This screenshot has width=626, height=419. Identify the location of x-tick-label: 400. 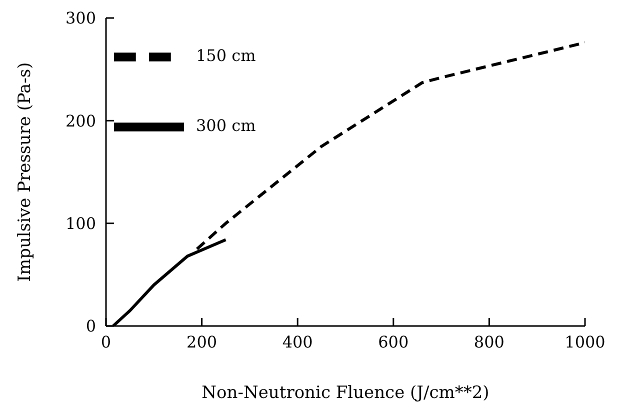
(297, 342).